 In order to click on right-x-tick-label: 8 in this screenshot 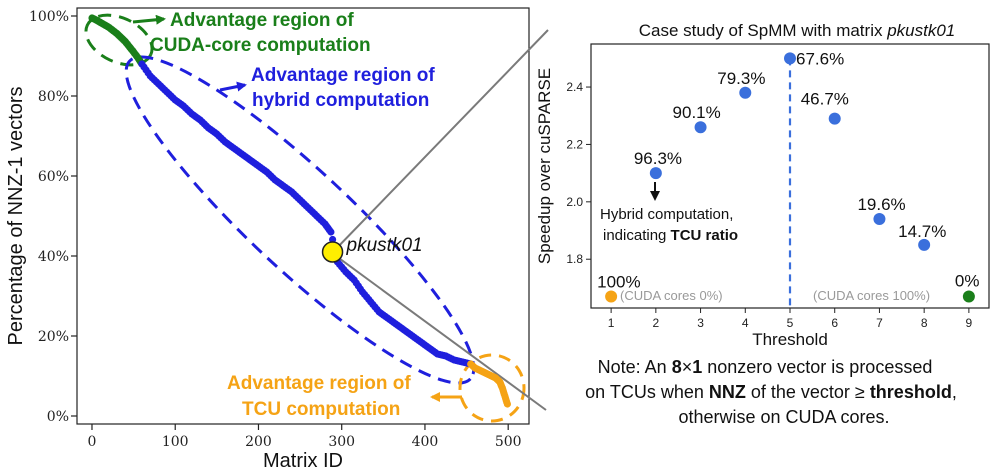, I will do `click(924, 323)`.